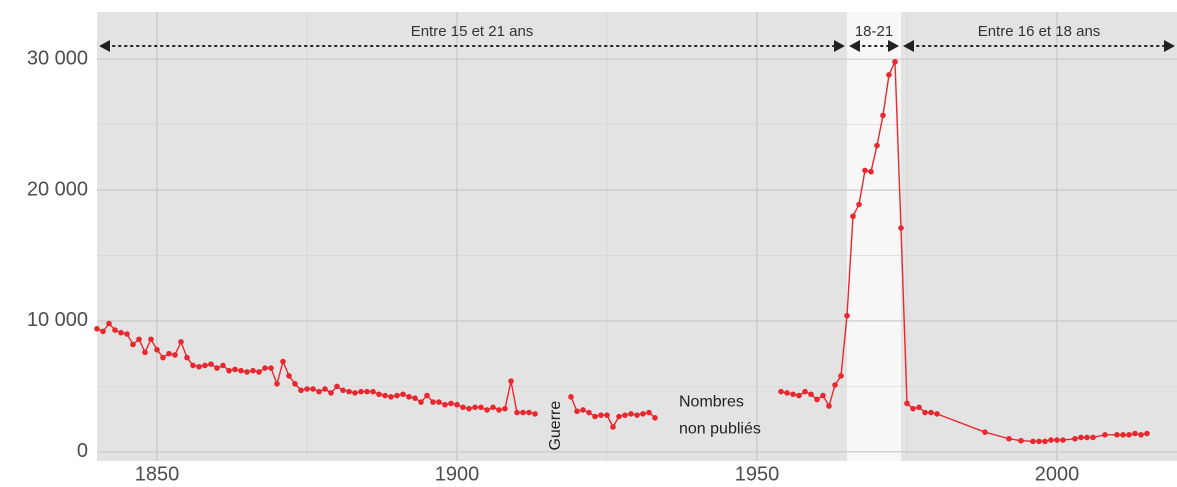 The height and width of the screenshot is (487, 1177). Describe the element at coordinates (711, 401) in the screenshot. I see `annotation: Nombres` at that location.